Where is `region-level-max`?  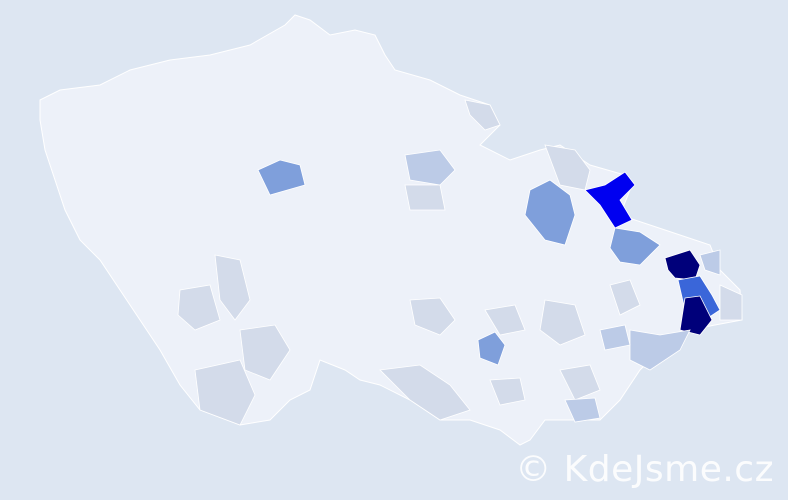 region-level-max is located at coordinates (696, 315).